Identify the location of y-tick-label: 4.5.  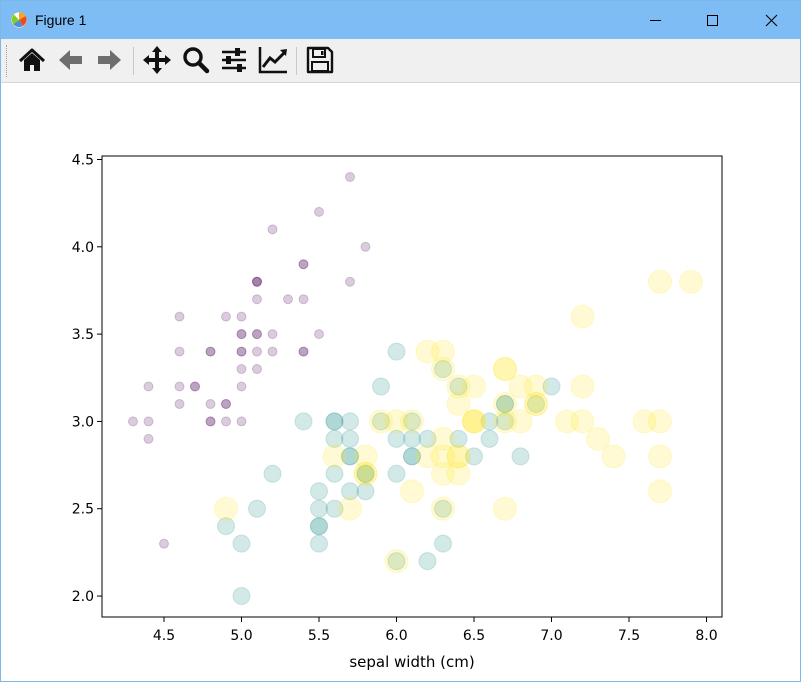
(83, 160).